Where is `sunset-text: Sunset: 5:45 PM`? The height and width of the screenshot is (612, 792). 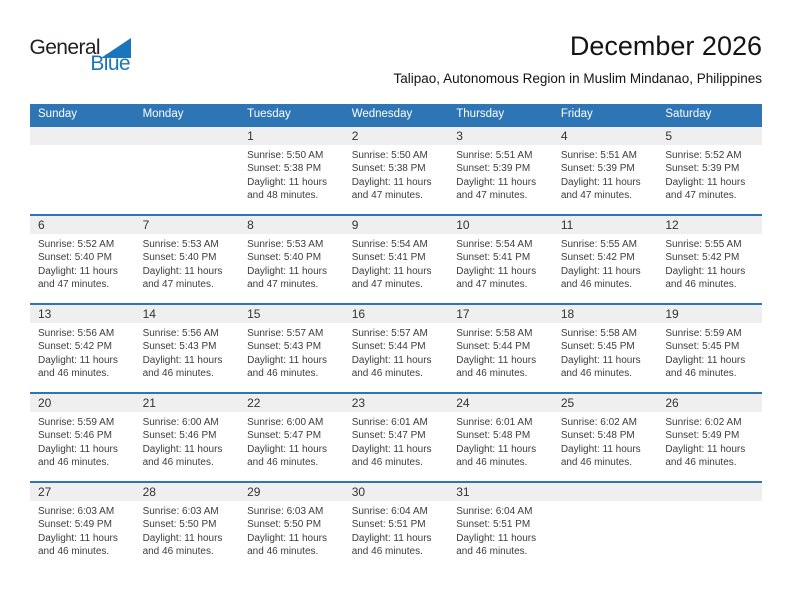
sunset-text: Sunset: 5:45 PM is located at coordinates (702, 347).